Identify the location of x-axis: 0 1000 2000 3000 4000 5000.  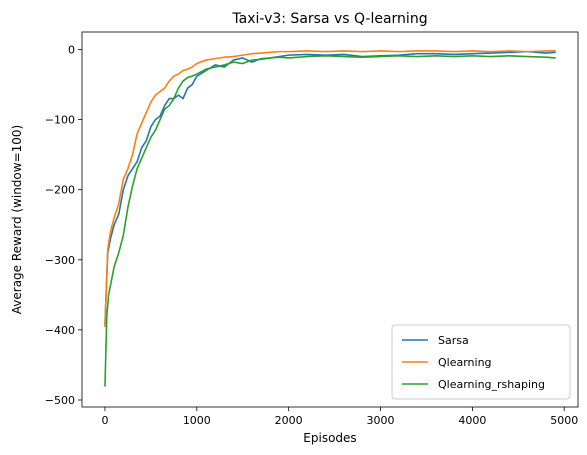
(339, 417).